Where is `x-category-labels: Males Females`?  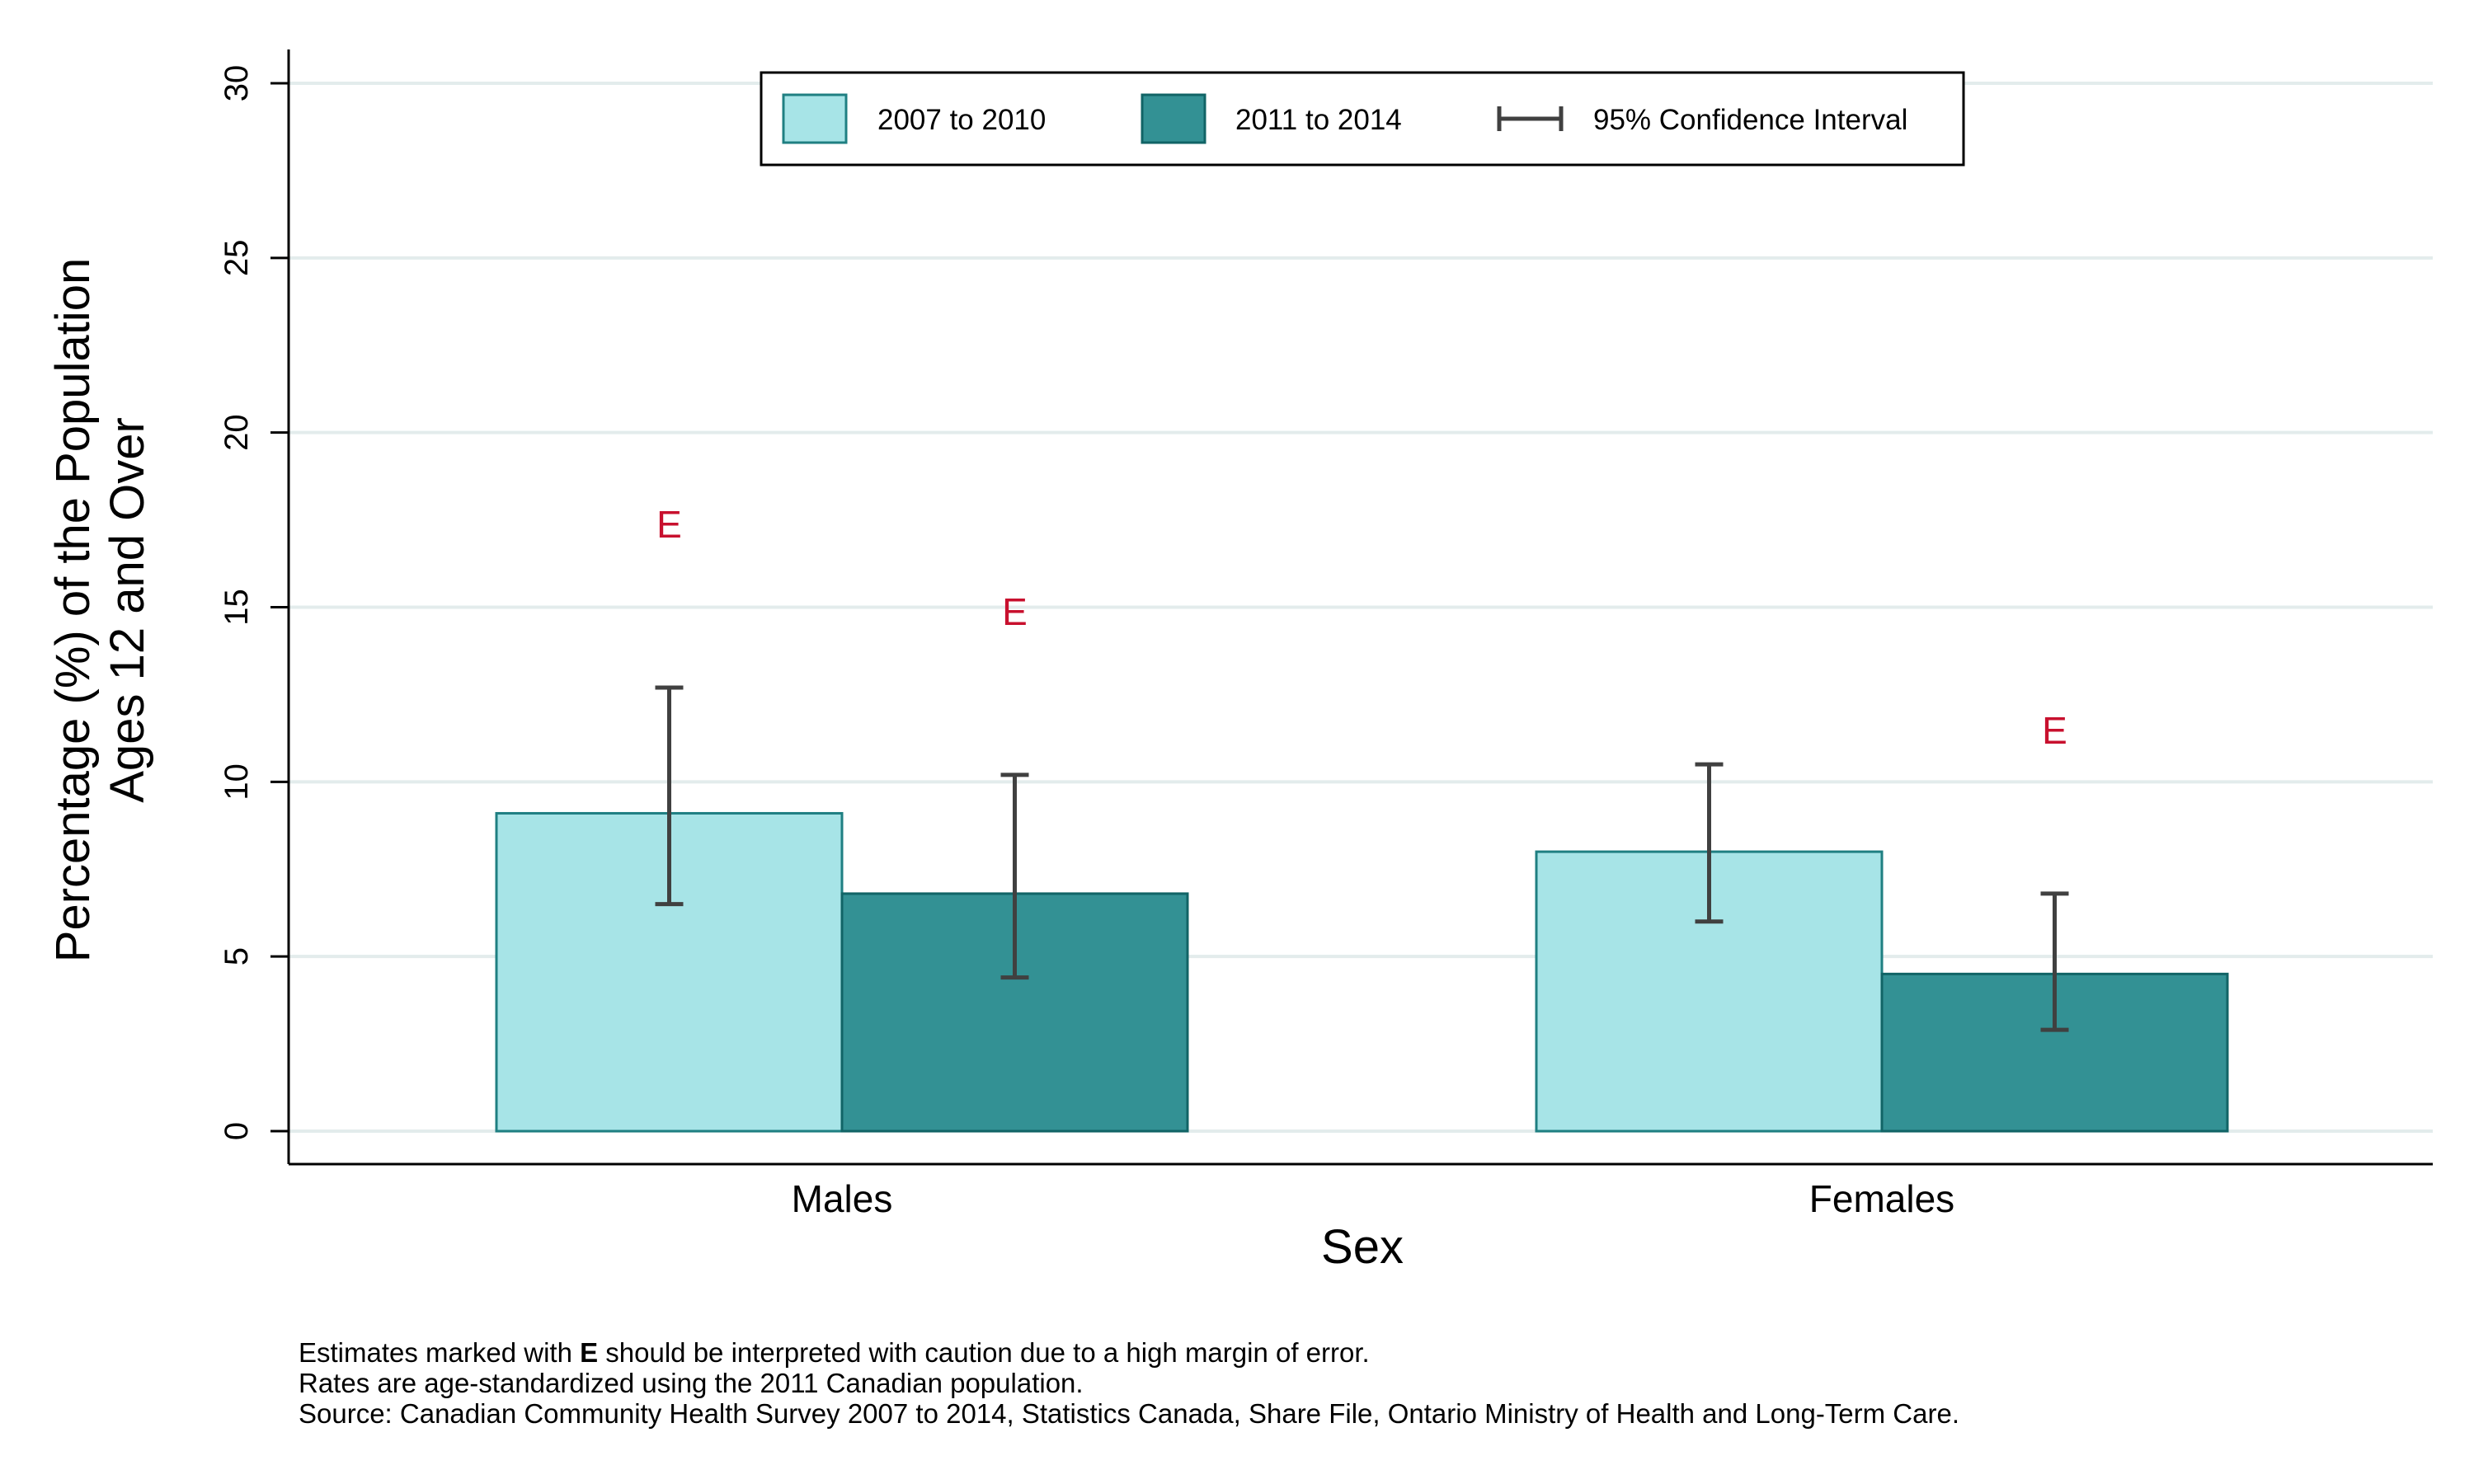
x-category-labels: Males Females is located at coordinates (1373, 1198).